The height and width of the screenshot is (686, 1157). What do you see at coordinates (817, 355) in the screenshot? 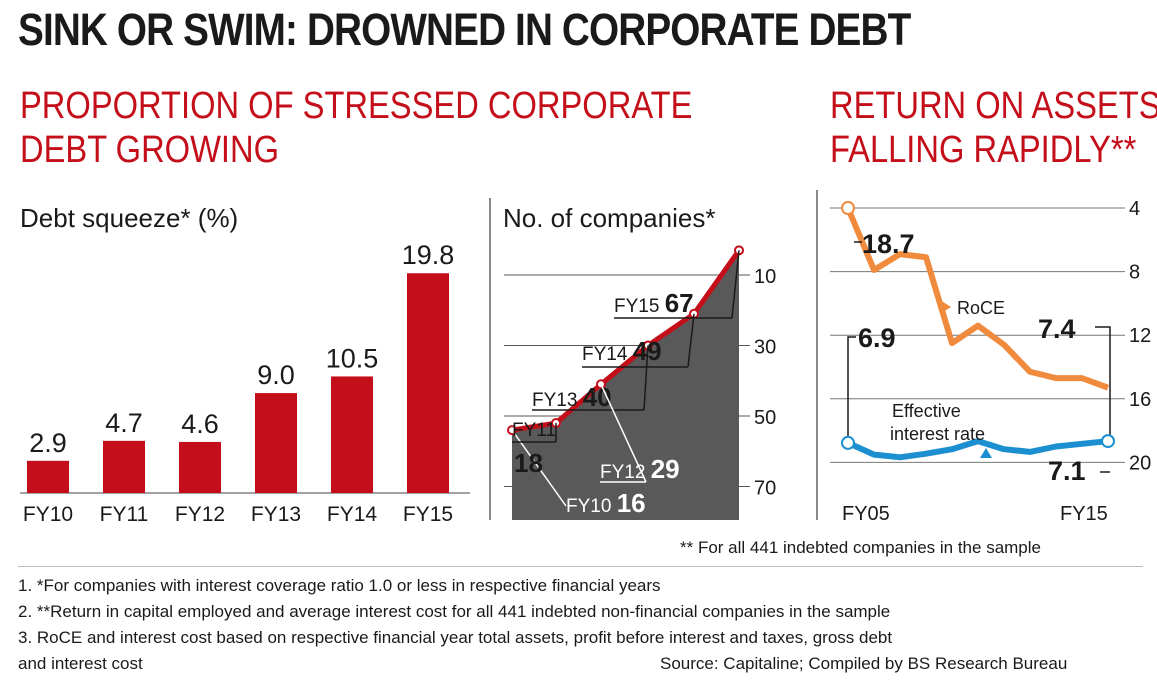
I see `panel-divider-right` at bounding box center [817, 355].